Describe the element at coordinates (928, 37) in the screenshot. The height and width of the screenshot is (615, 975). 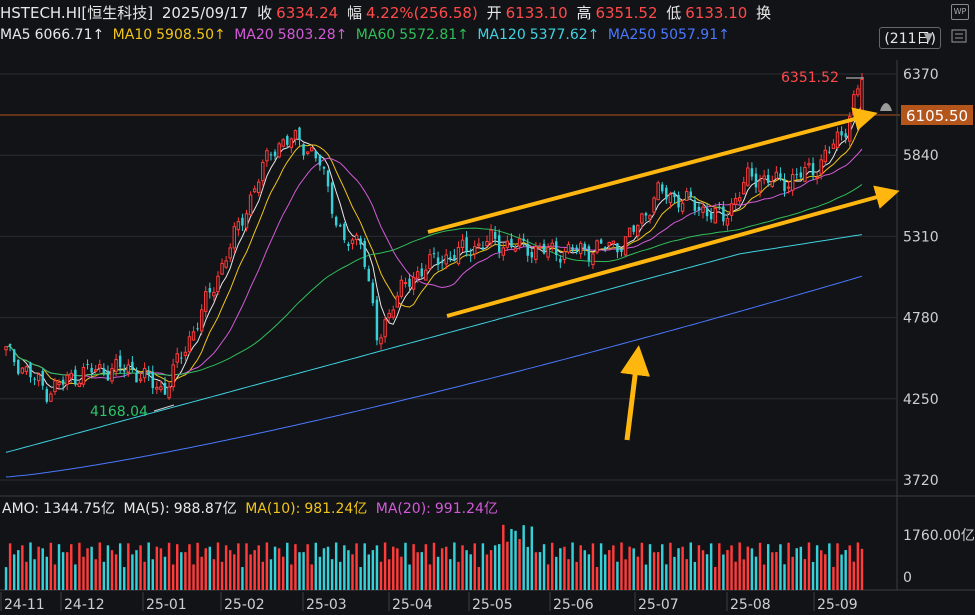
I see `chevron-down-icon: ▼` at that location.